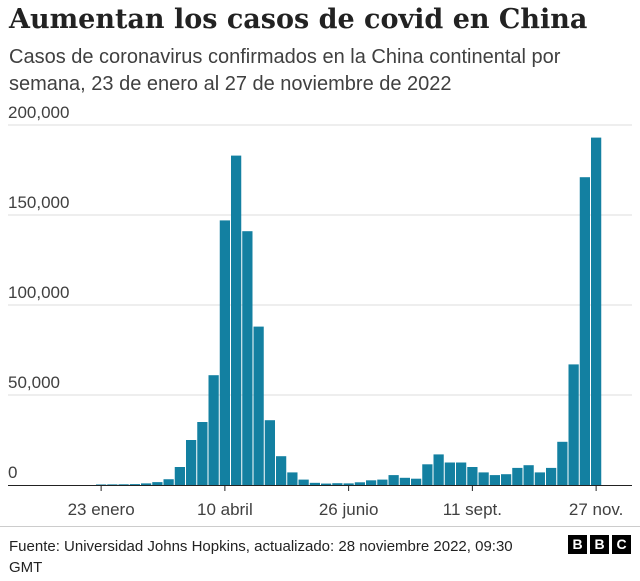 This screenshot has height=581, width=640. I want to click on y-tick-label: 200,000, so click(38, 112).